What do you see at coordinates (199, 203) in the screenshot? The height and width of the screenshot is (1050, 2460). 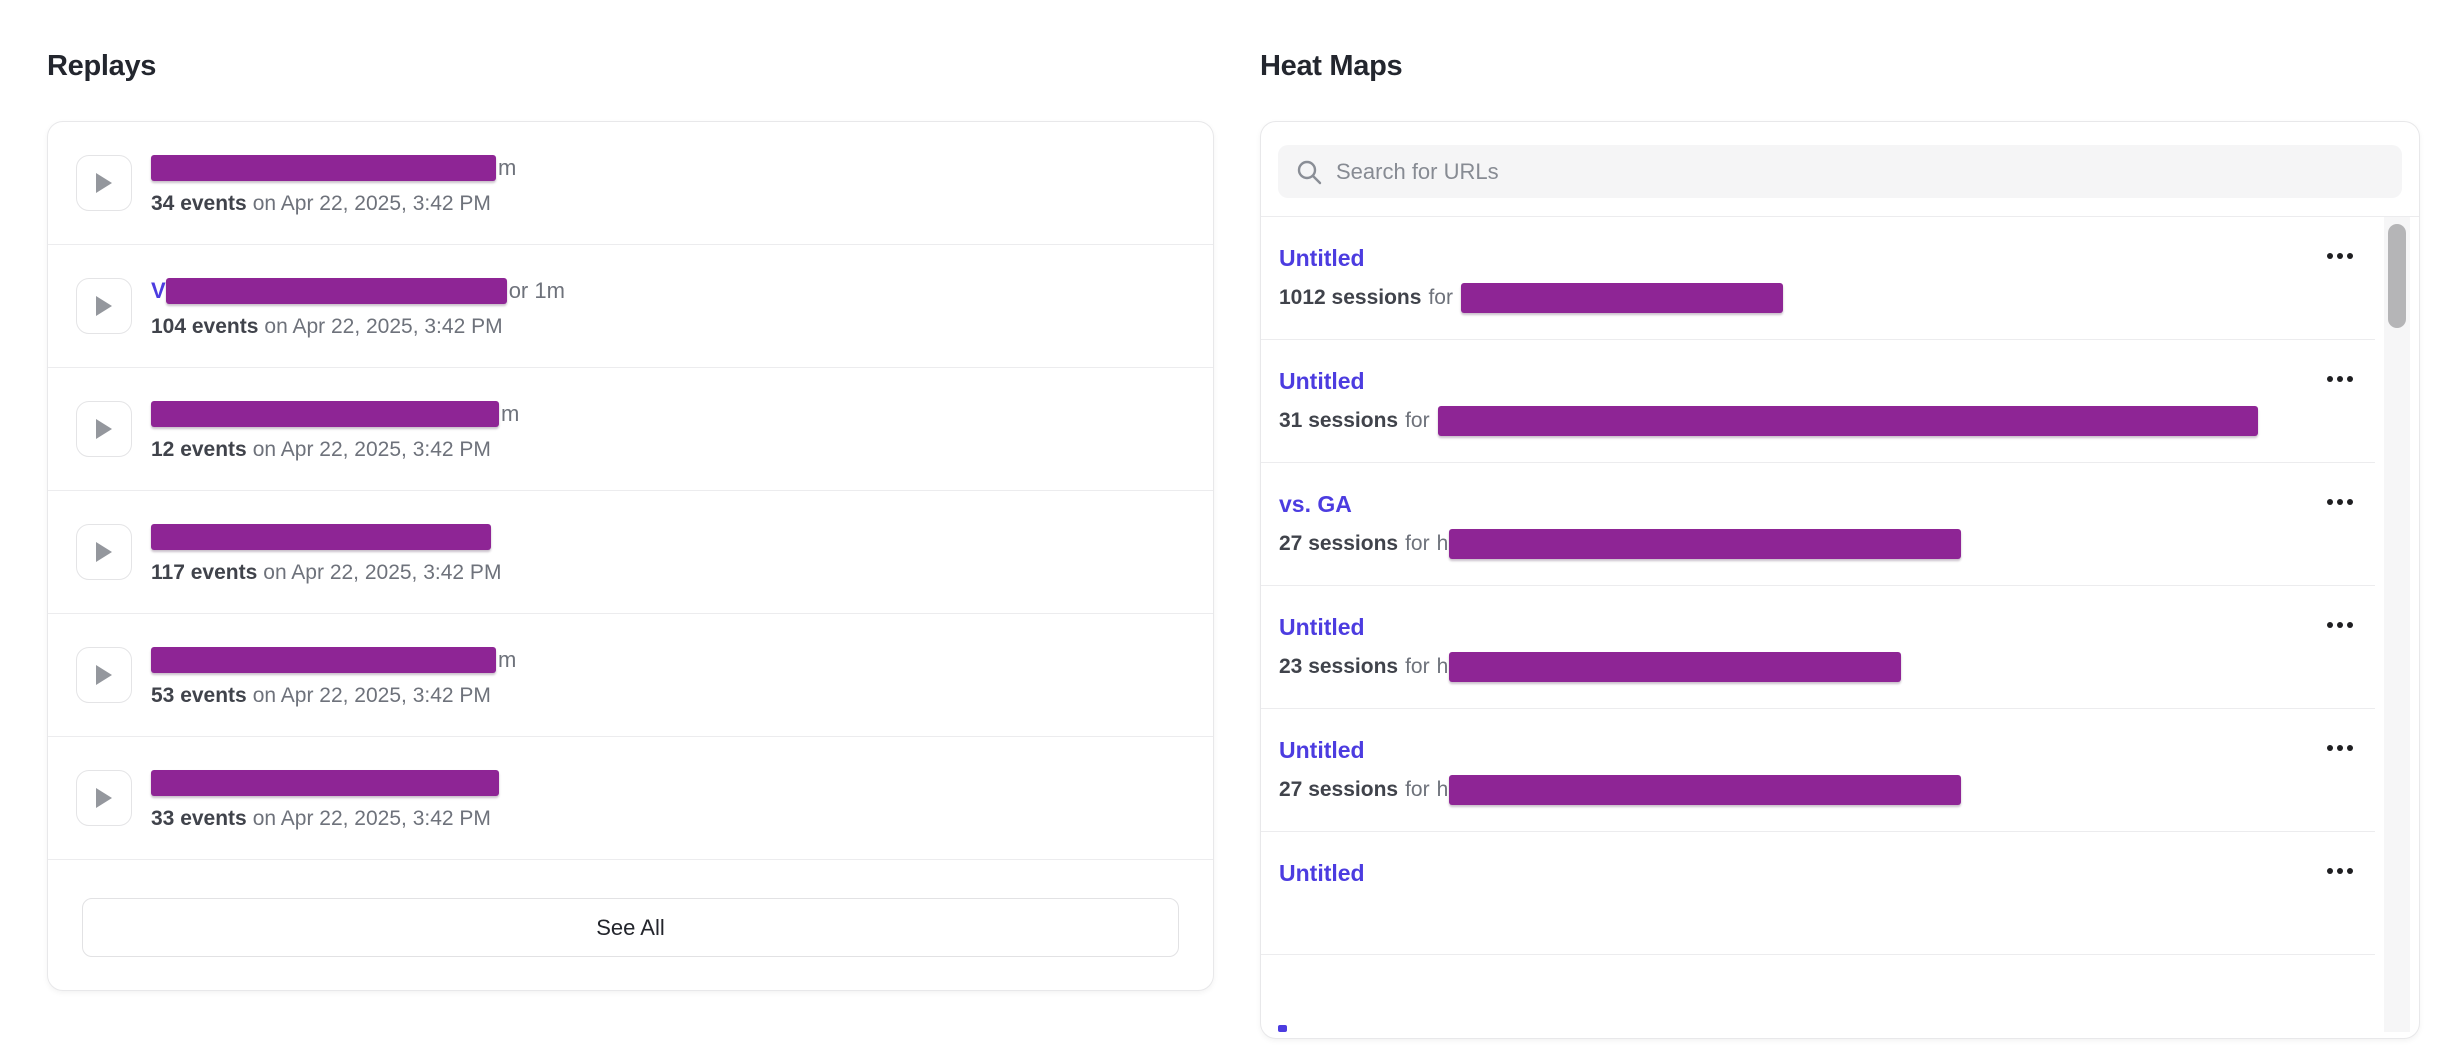 I see `event-count: 34 events` at bounding box center [199, 203].